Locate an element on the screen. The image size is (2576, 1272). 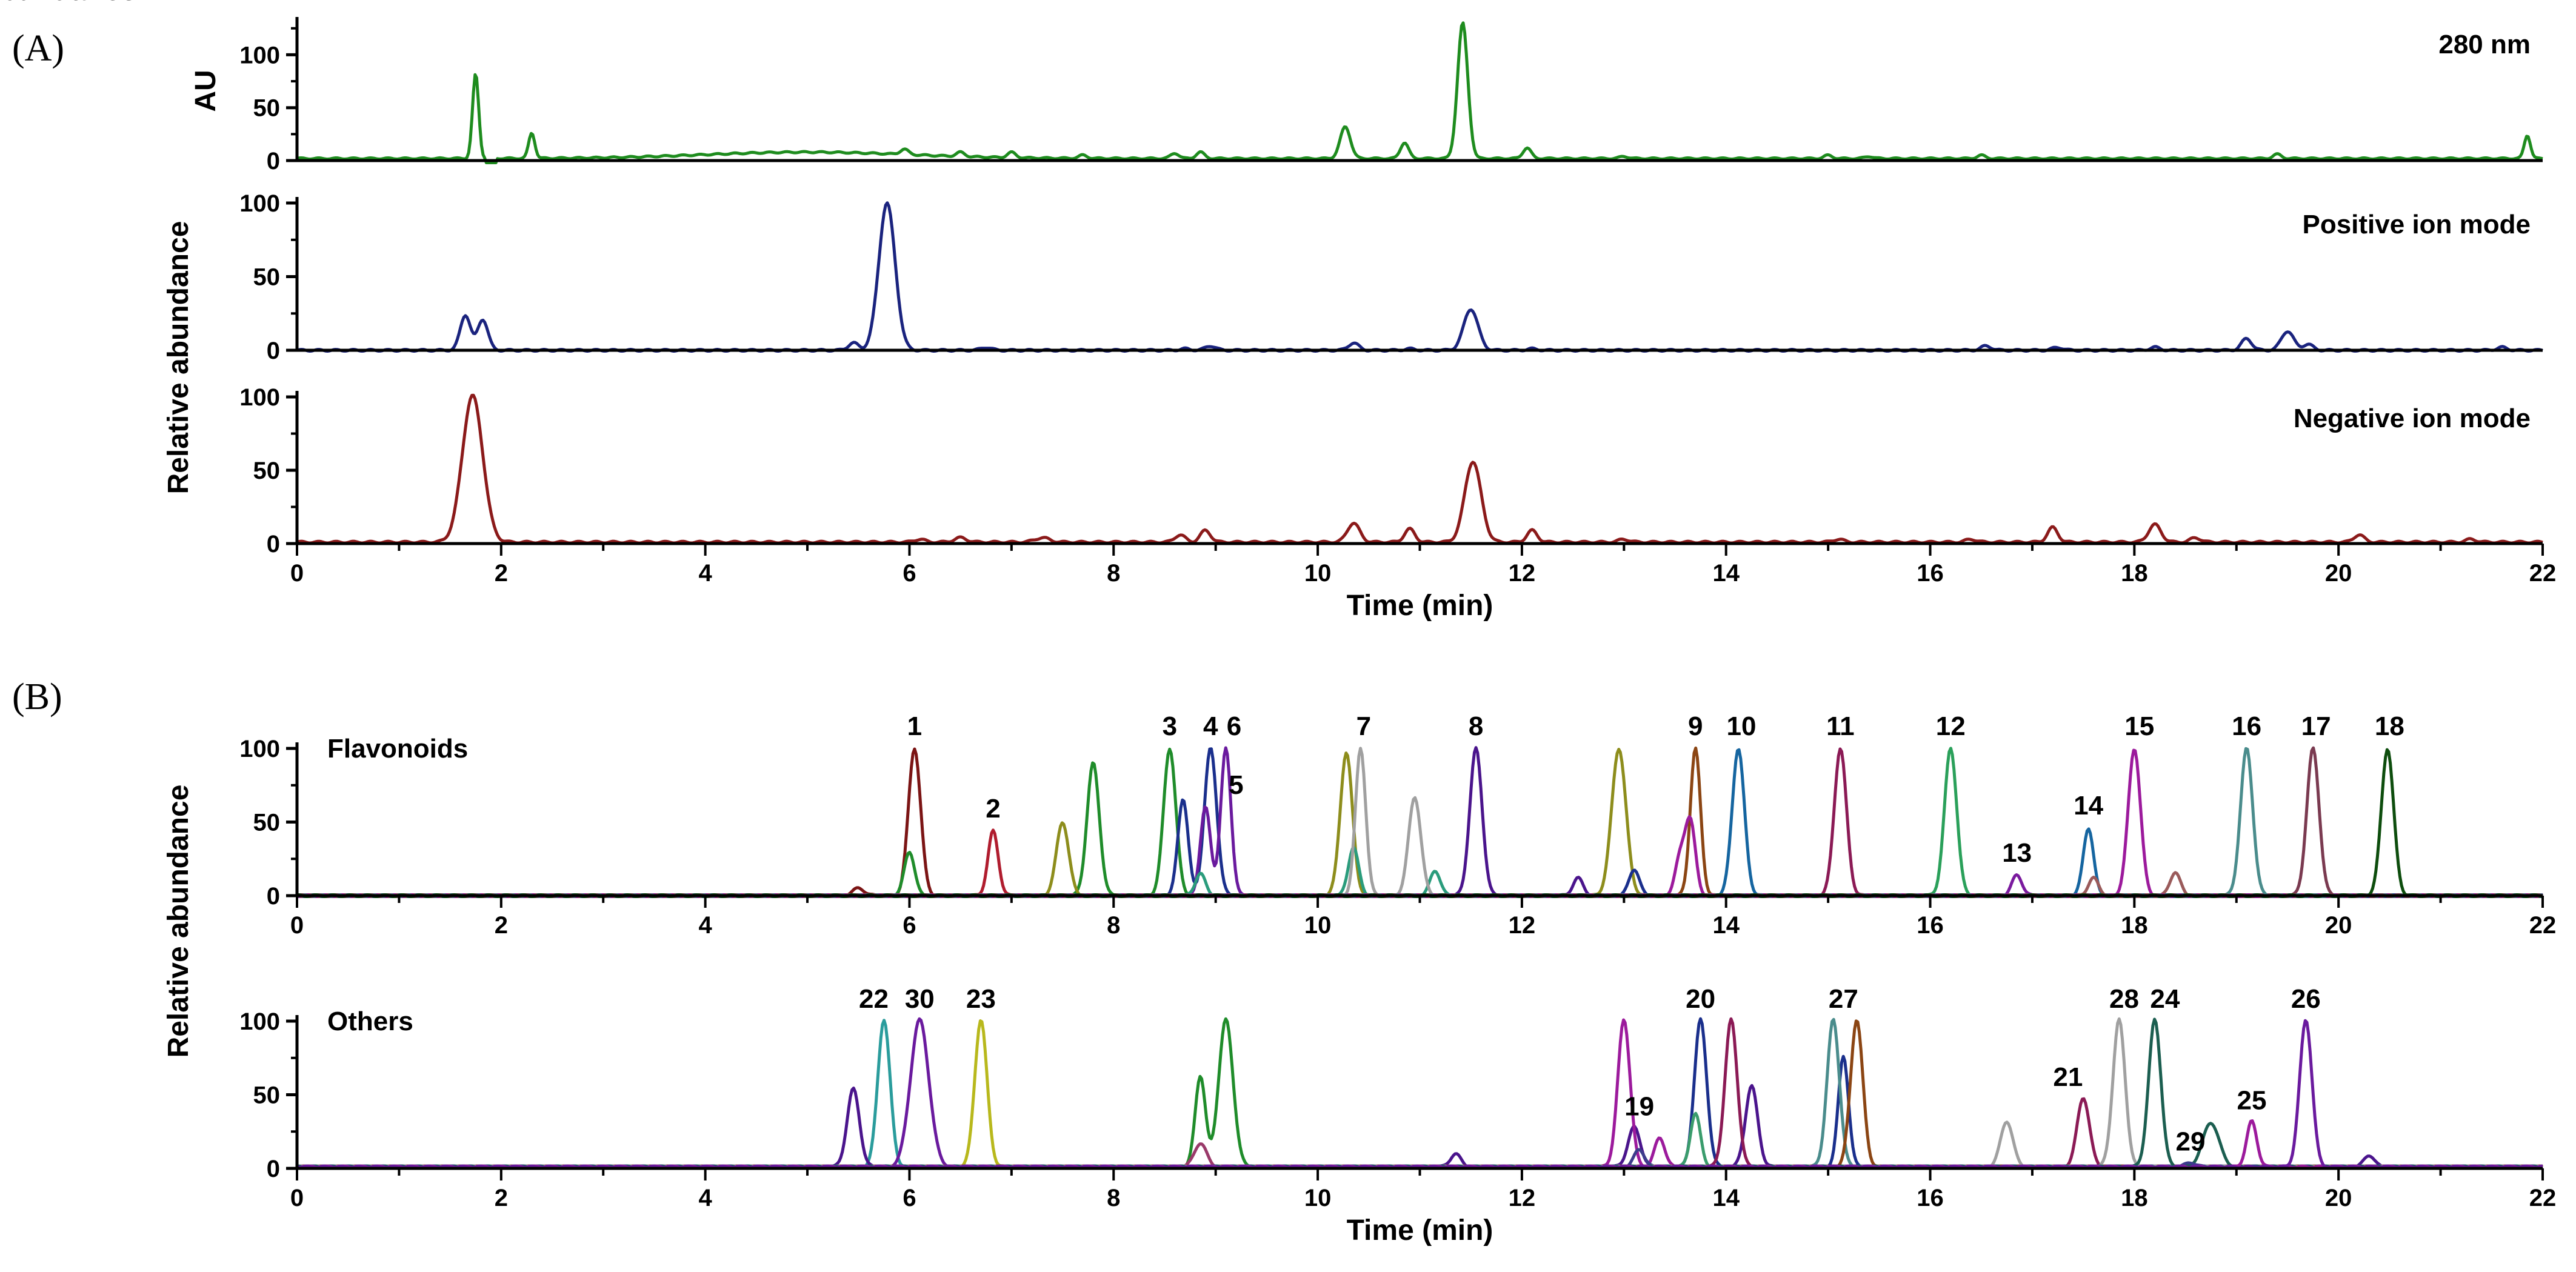
peak-label: 19 is located at coordinates (1639, 1106).